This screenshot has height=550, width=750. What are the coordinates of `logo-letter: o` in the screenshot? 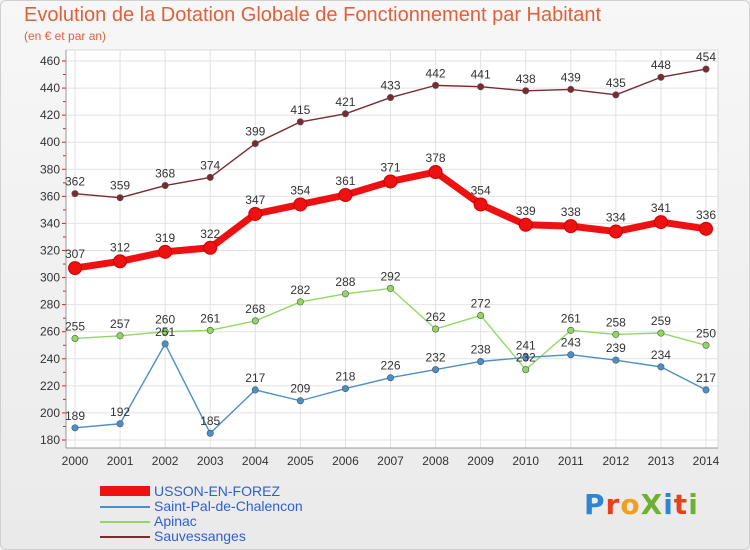 It's located at (630, 504).